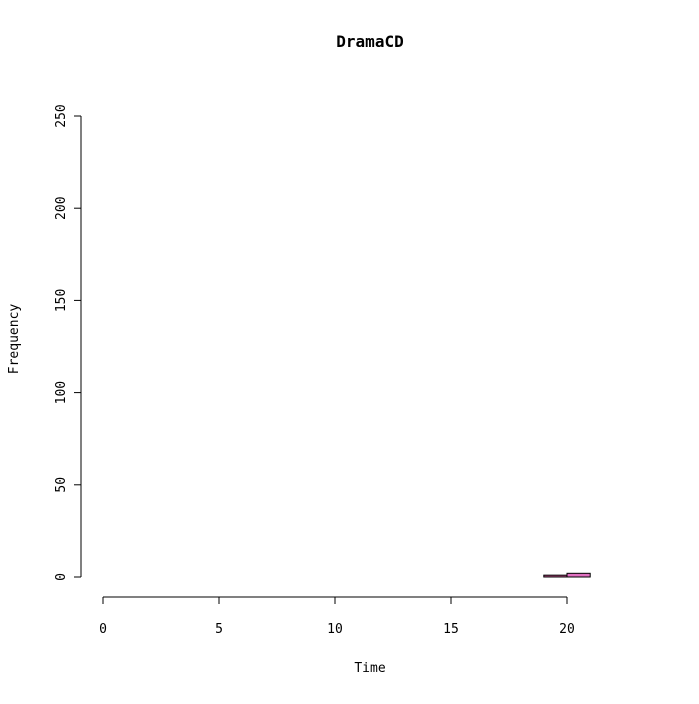  I want to click on y-tick-label: 50, so click(61, 485).